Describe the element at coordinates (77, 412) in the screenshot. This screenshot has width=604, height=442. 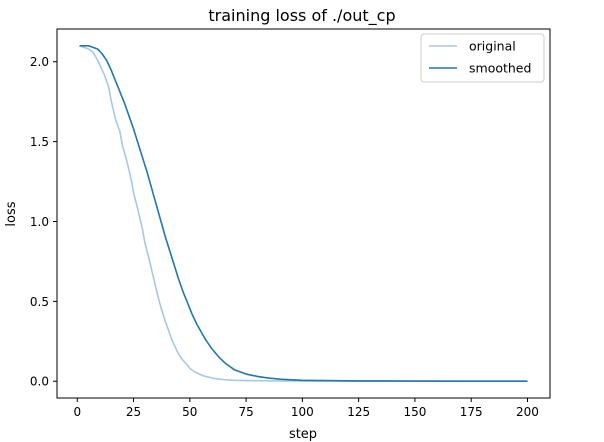
I see `x-tick-label: 0` at that location.